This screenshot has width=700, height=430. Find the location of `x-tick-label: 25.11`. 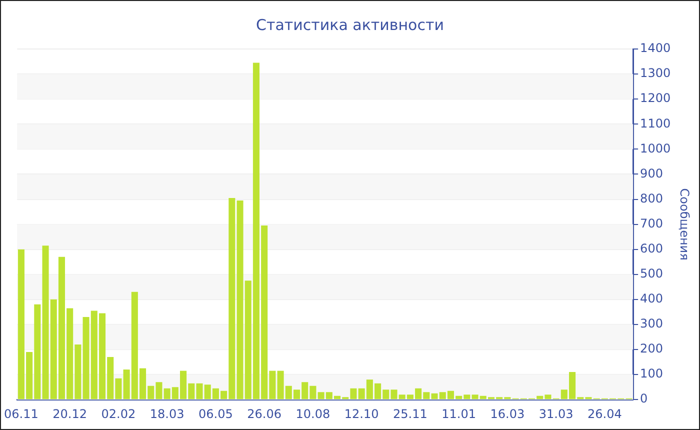

x-tick-label: 25.11 is located at coordinates (410, 413).